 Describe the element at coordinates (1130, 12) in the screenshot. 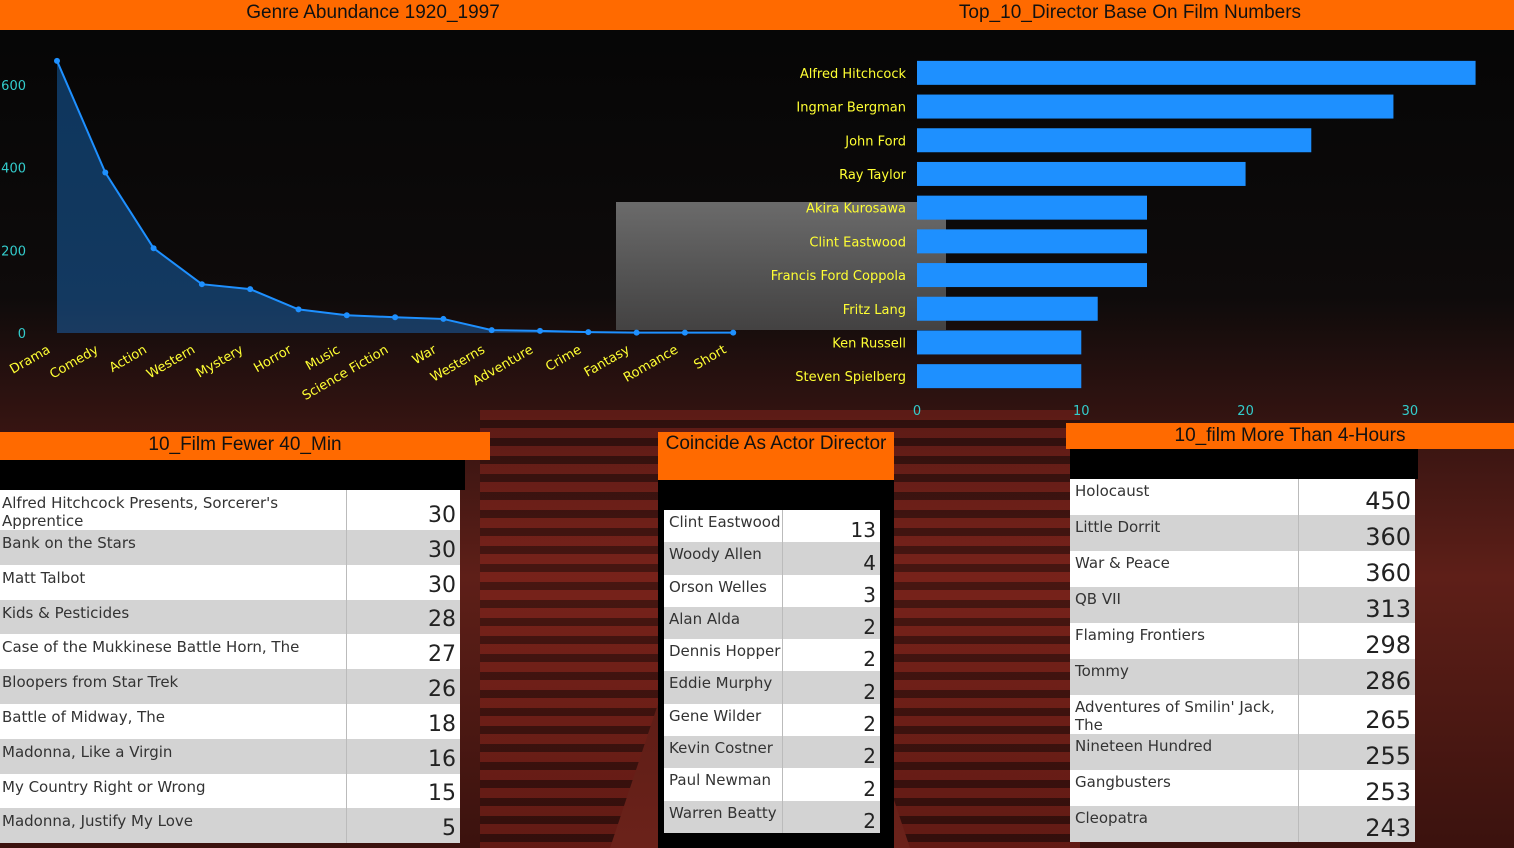

I see `director-chart-title: Top_10_Director Base On Film Numbers` at that location.